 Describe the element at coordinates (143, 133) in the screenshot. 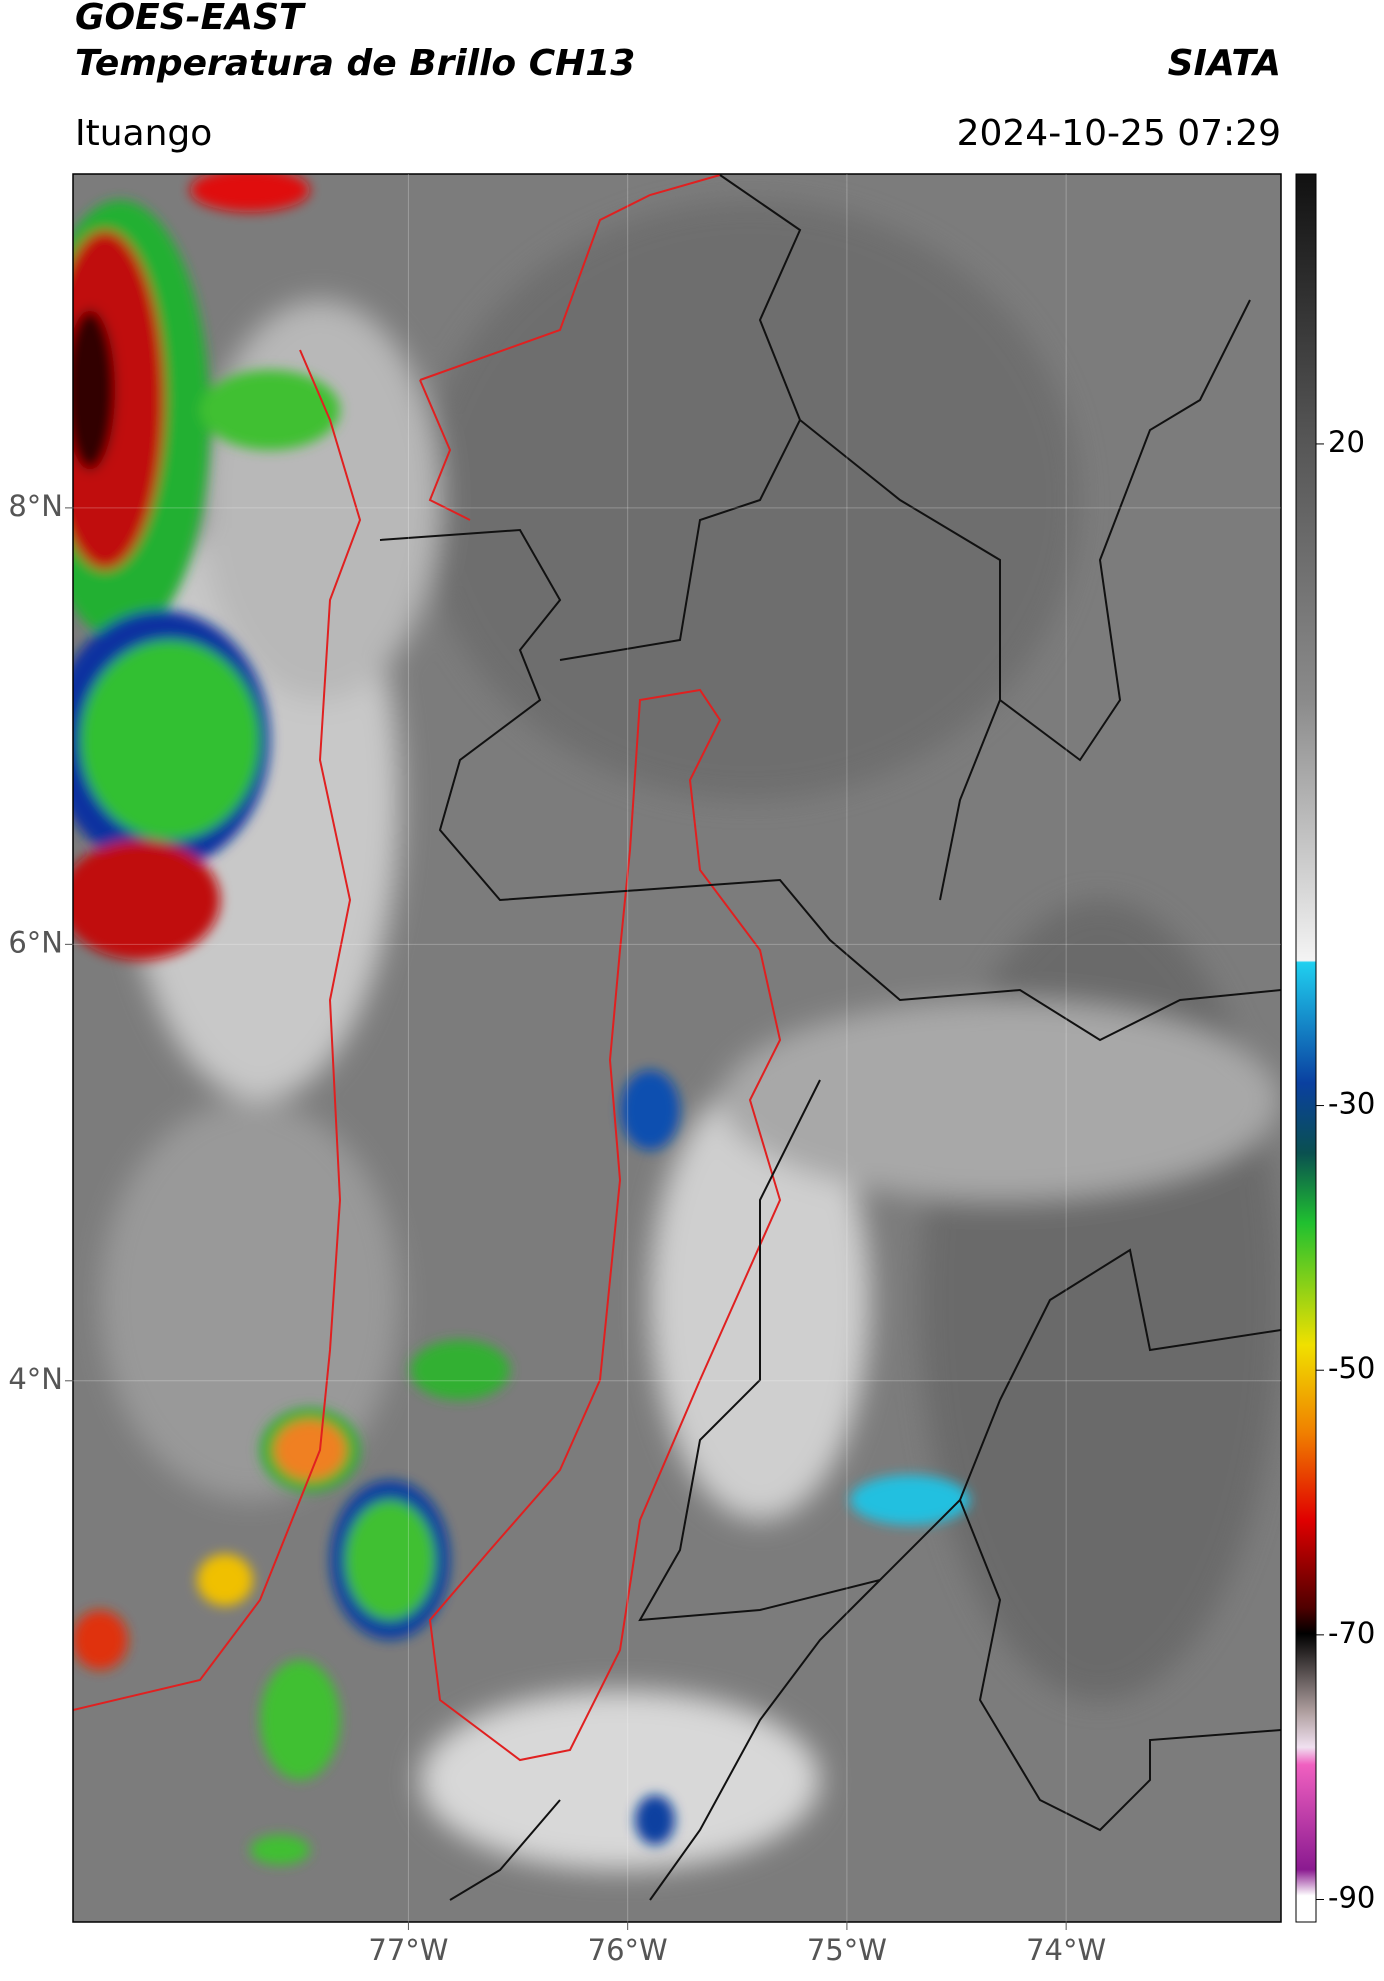

I see `region: Ituango` at that location.